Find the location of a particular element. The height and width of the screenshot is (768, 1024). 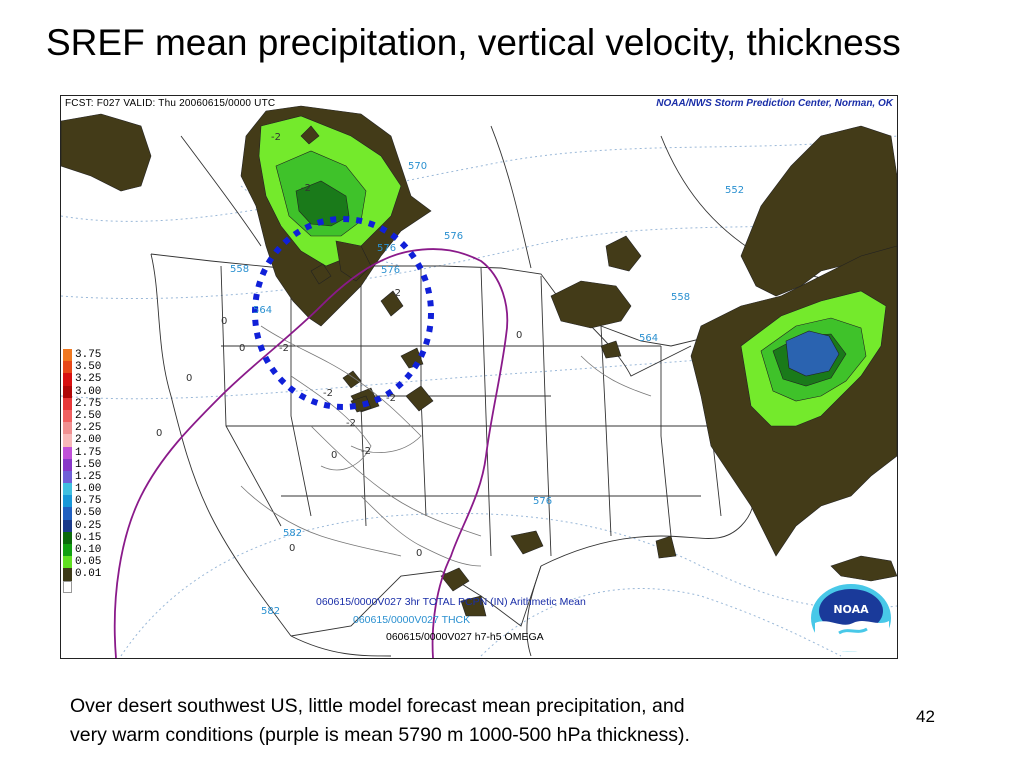

legend-row: 1.50 is located at coordinates (93, 464).